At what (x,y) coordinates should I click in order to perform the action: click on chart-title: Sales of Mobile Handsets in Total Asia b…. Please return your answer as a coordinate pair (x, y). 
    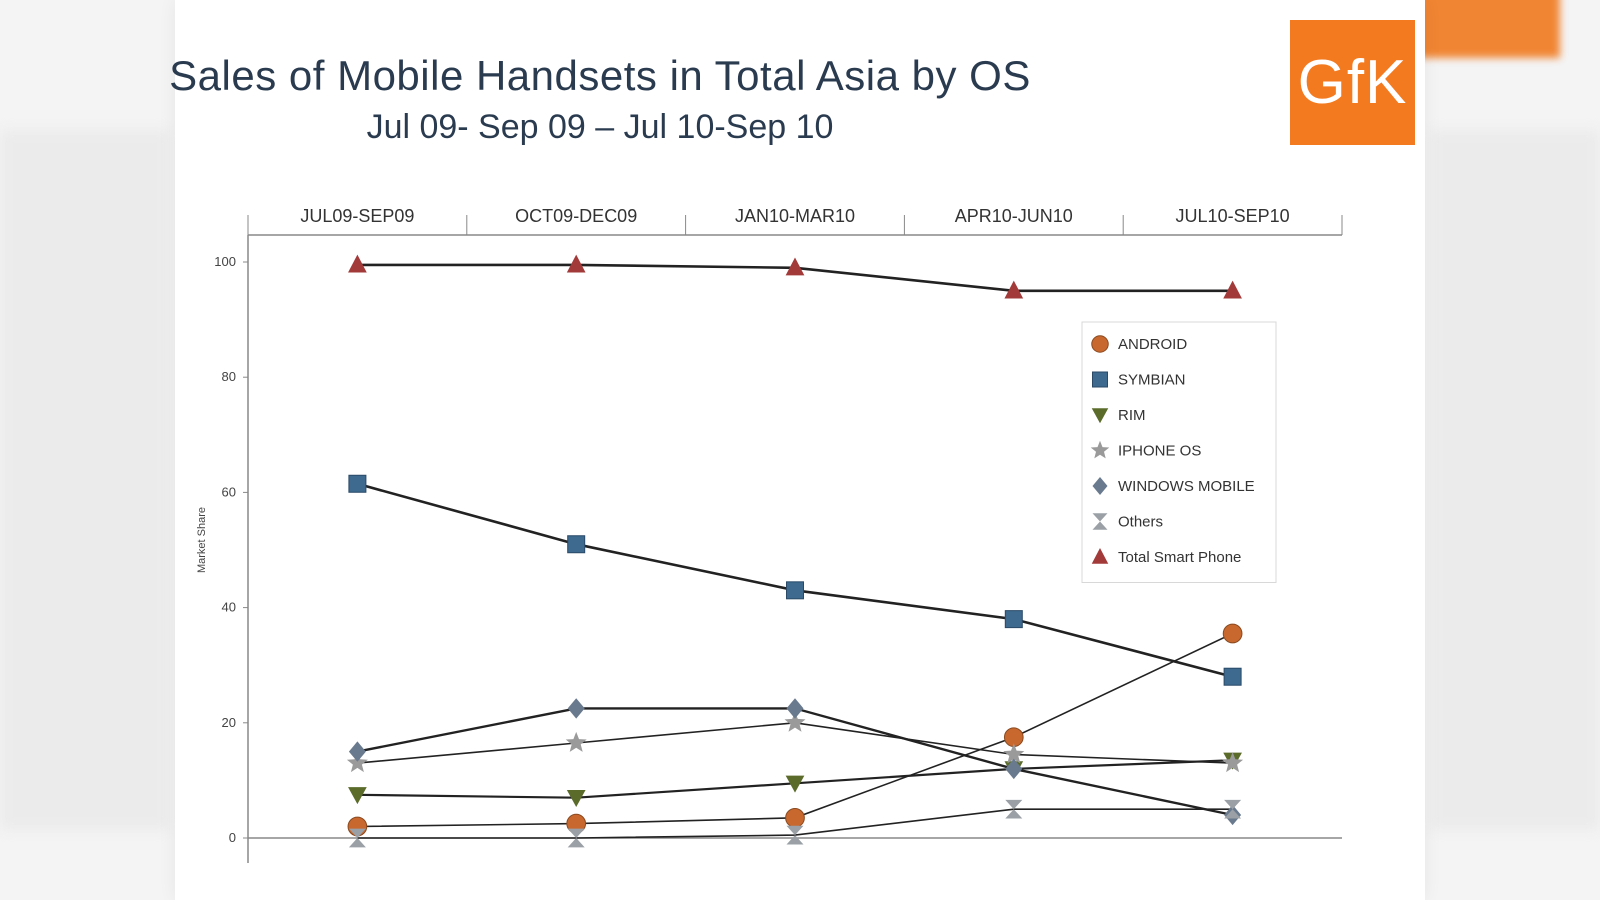
    Looking at the image, I should click on (600, 75).